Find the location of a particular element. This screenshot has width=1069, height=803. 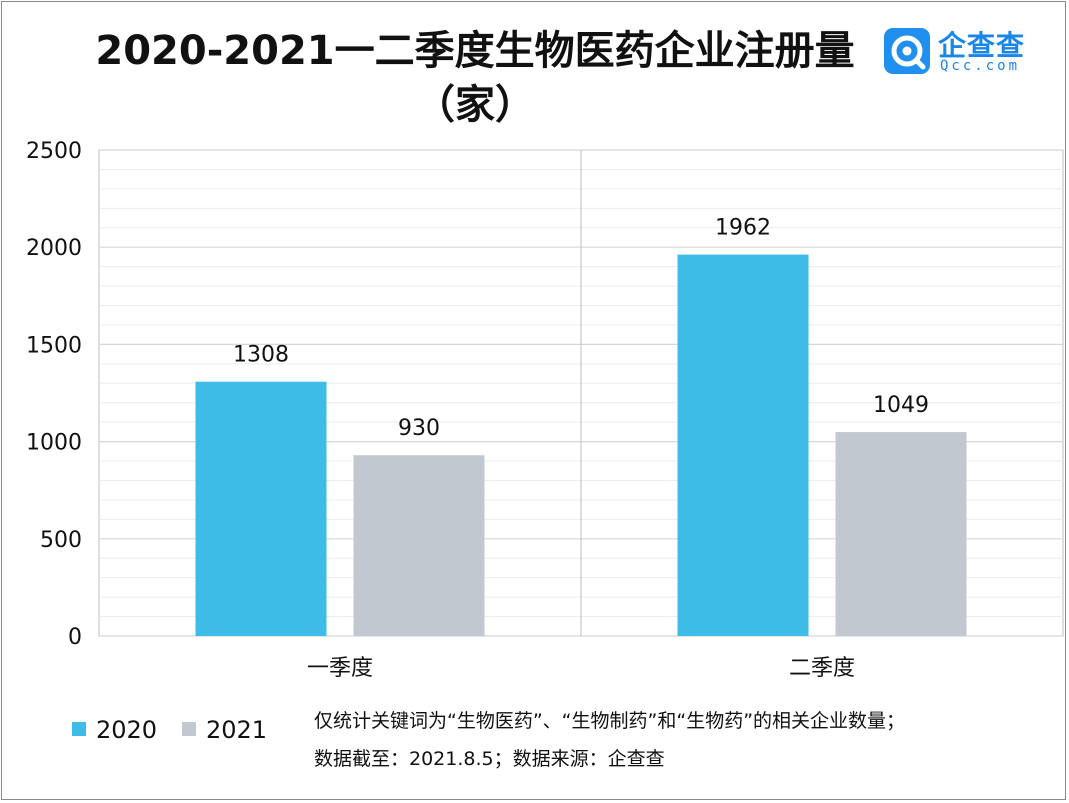

data-label-2020-2: 1962 is located at coordinates (743, 228).